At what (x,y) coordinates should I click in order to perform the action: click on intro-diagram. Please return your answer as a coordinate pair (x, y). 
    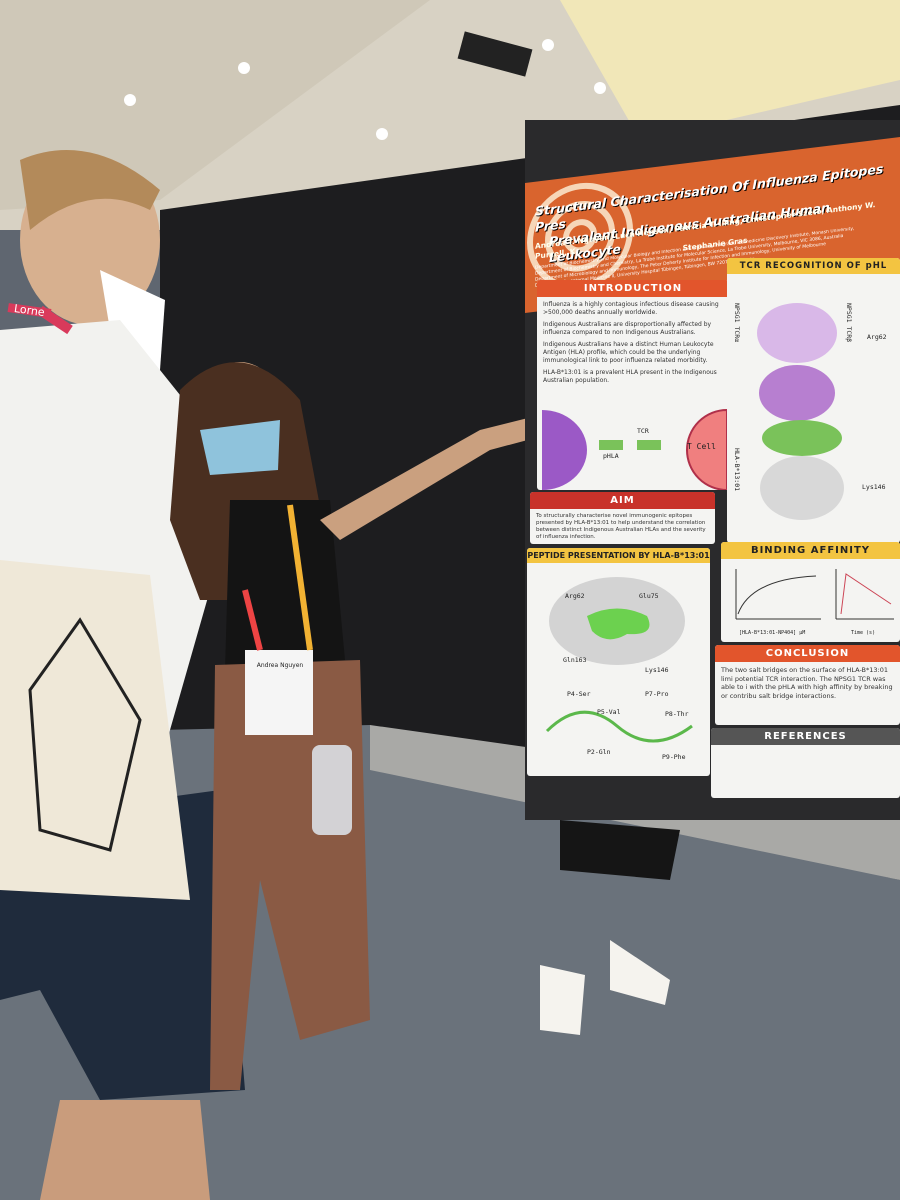
    Looking at the image, I should click on (635, 449).